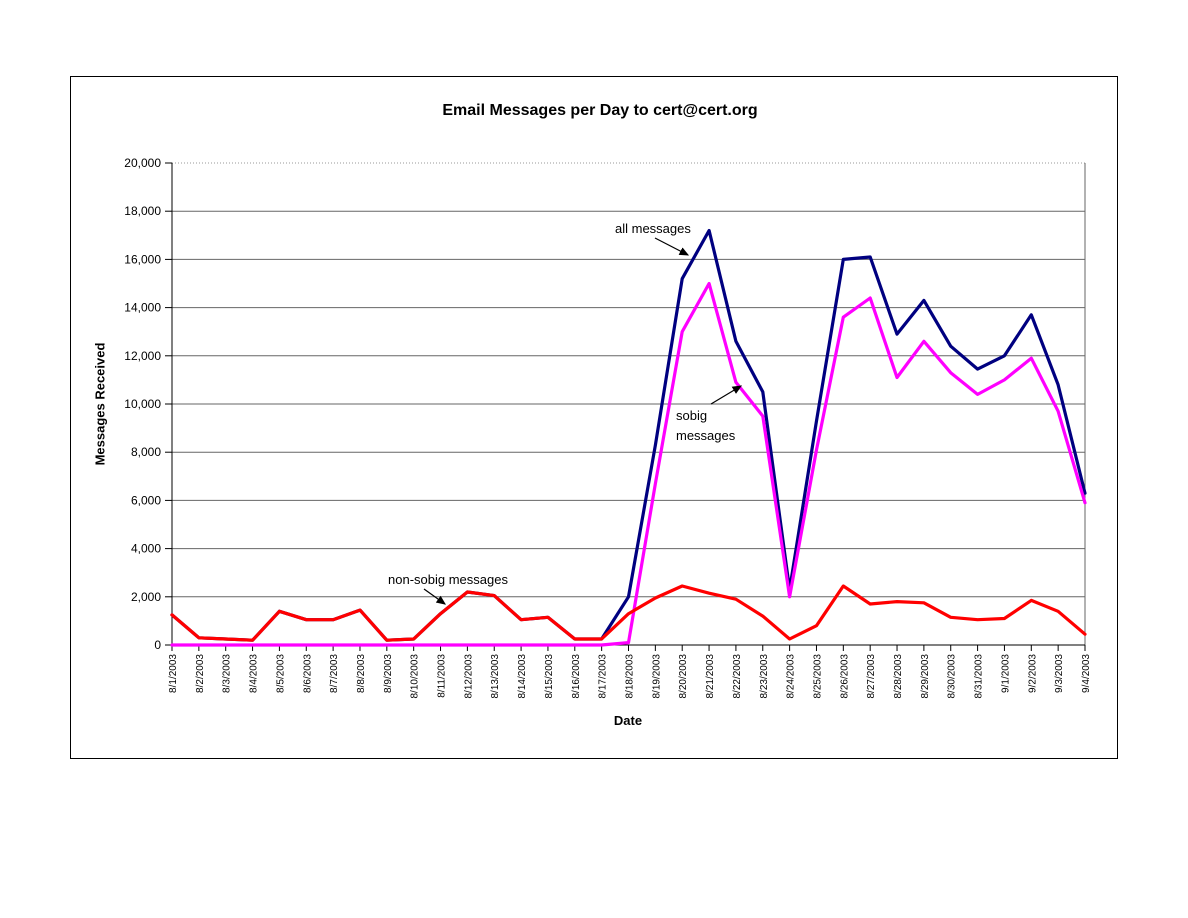 This screenshot has height=918, width=1188. What do you see at coordinates (388, 673) in the screenshot?
I see `x-tick-label: 8/9/2003` at bounding box center [388, 673].